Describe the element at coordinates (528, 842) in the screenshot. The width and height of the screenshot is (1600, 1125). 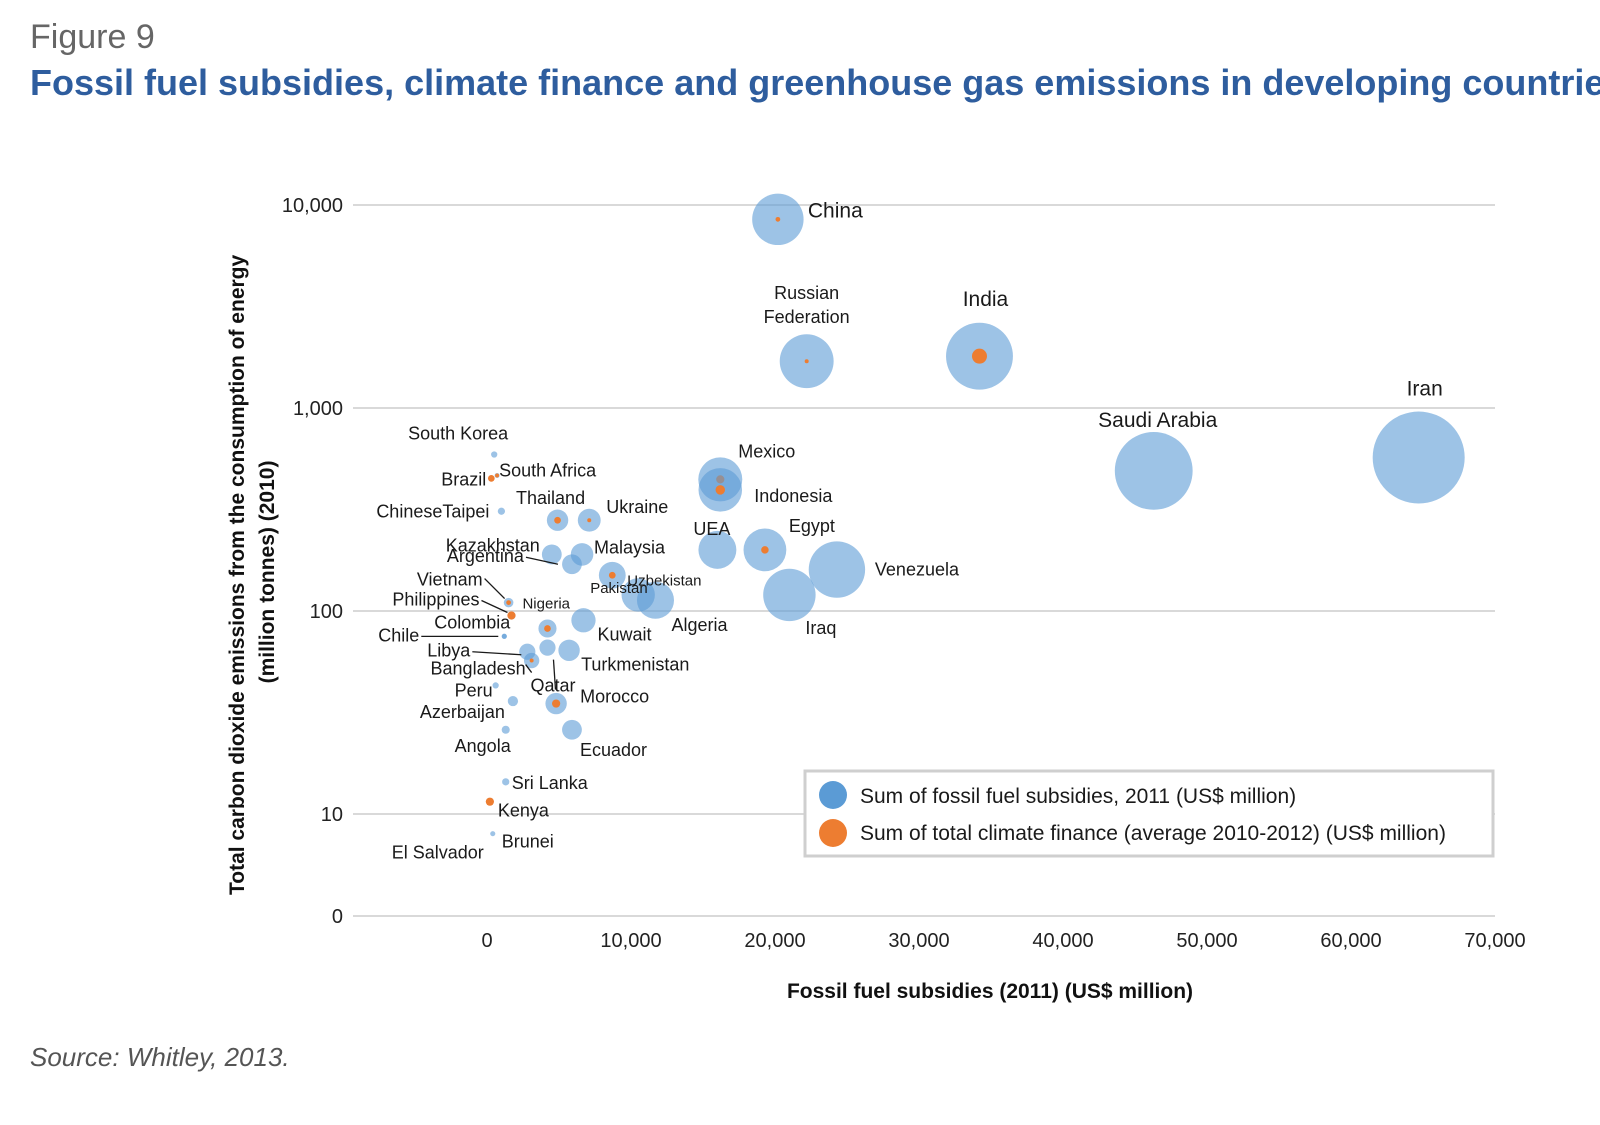
I see `point-label: Brunei` at that location.